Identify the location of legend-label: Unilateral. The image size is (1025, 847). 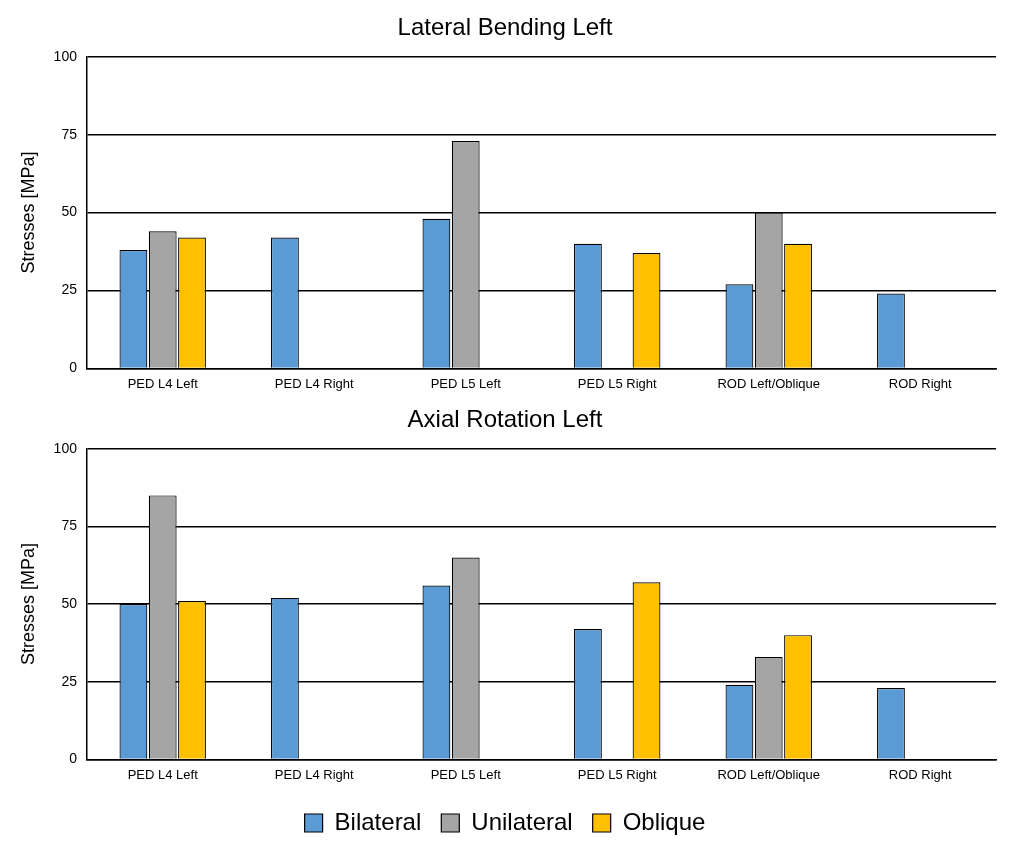
(522, 821).